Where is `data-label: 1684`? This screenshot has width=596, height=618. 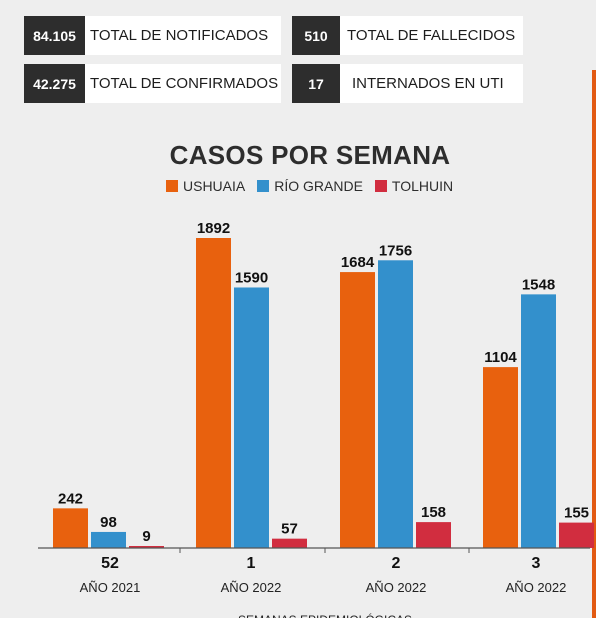
data-label: 1684 is located at coordinates (358, 262).